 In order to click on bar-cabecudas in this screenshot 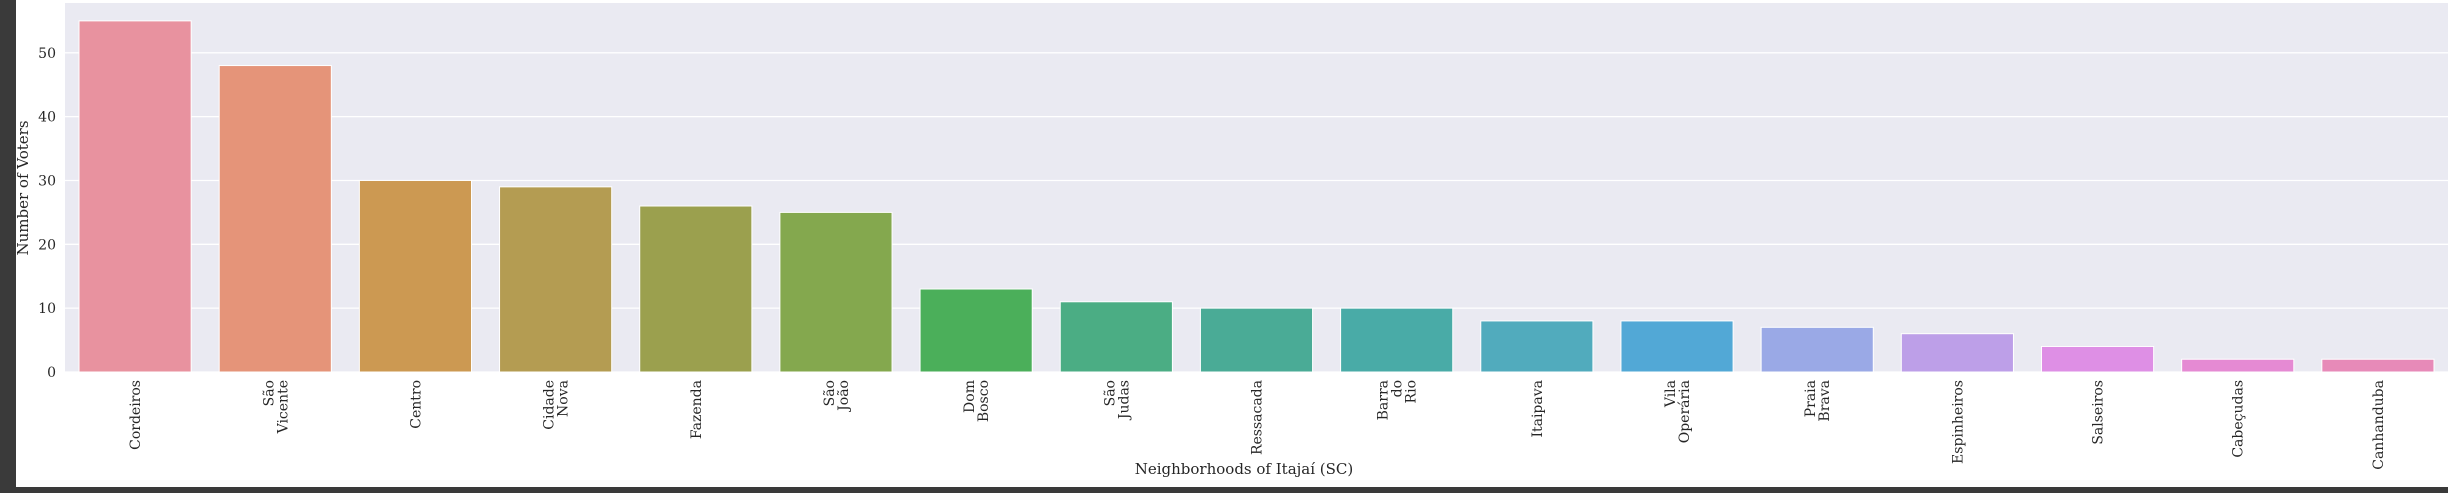, I will do `click(2238, 365)`.